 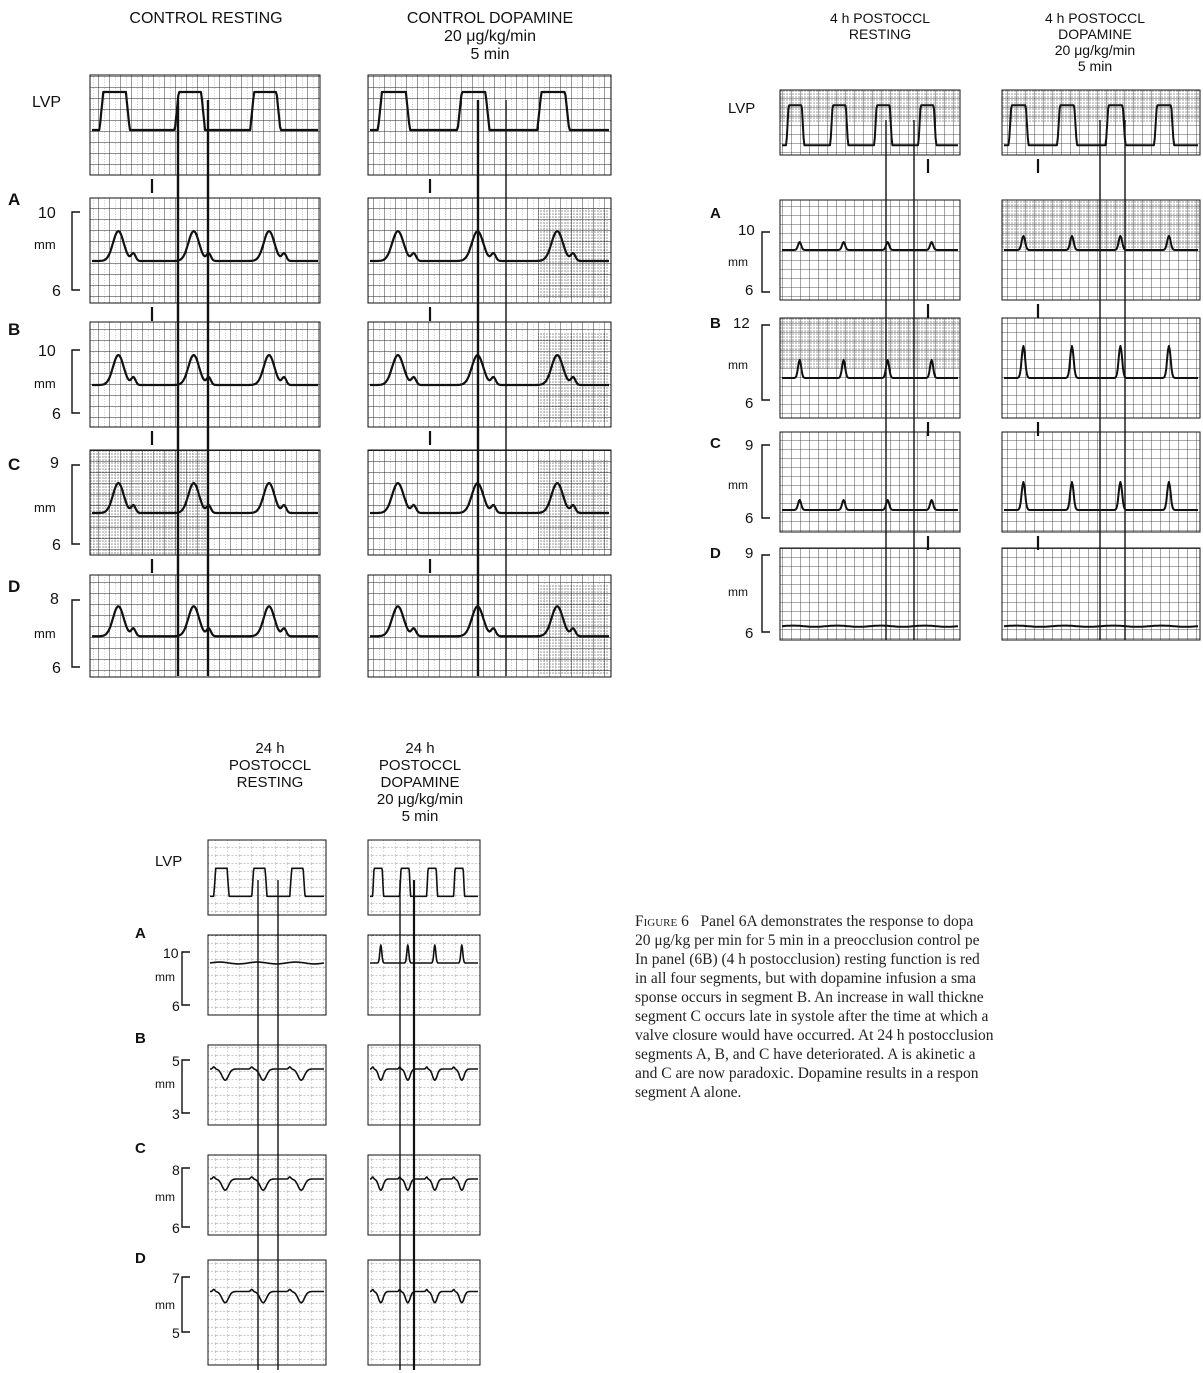 What do you see at coordinates (738, 592) in the screenshot?
I see `scale-unit-d-6b: mm` at bounding box center [738, 592].